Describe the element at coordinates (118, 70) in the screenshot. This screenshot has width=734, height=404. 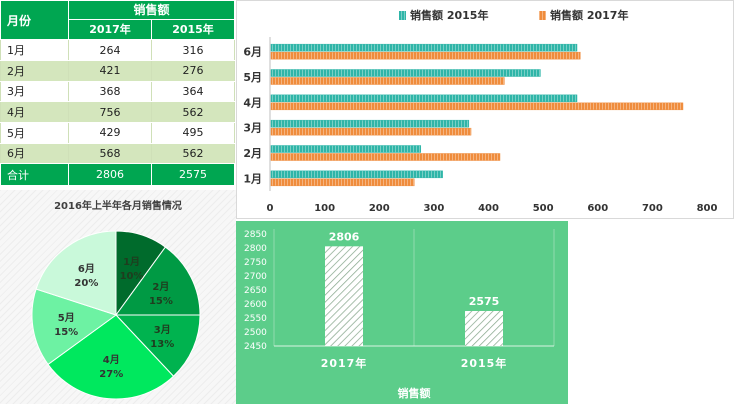
I see `table-row: 2月 421 276` at that location.